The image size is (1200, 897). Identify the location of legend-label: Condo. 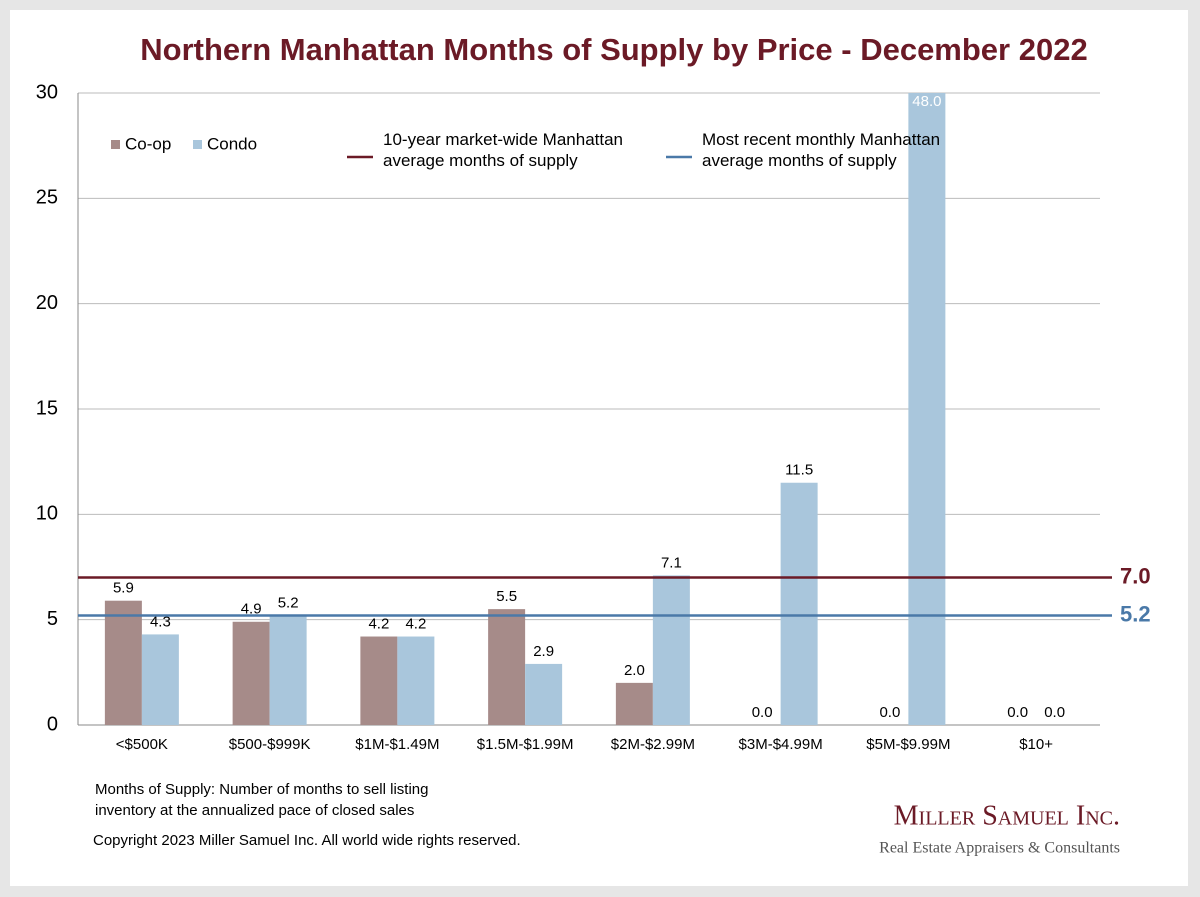
(232, 143).